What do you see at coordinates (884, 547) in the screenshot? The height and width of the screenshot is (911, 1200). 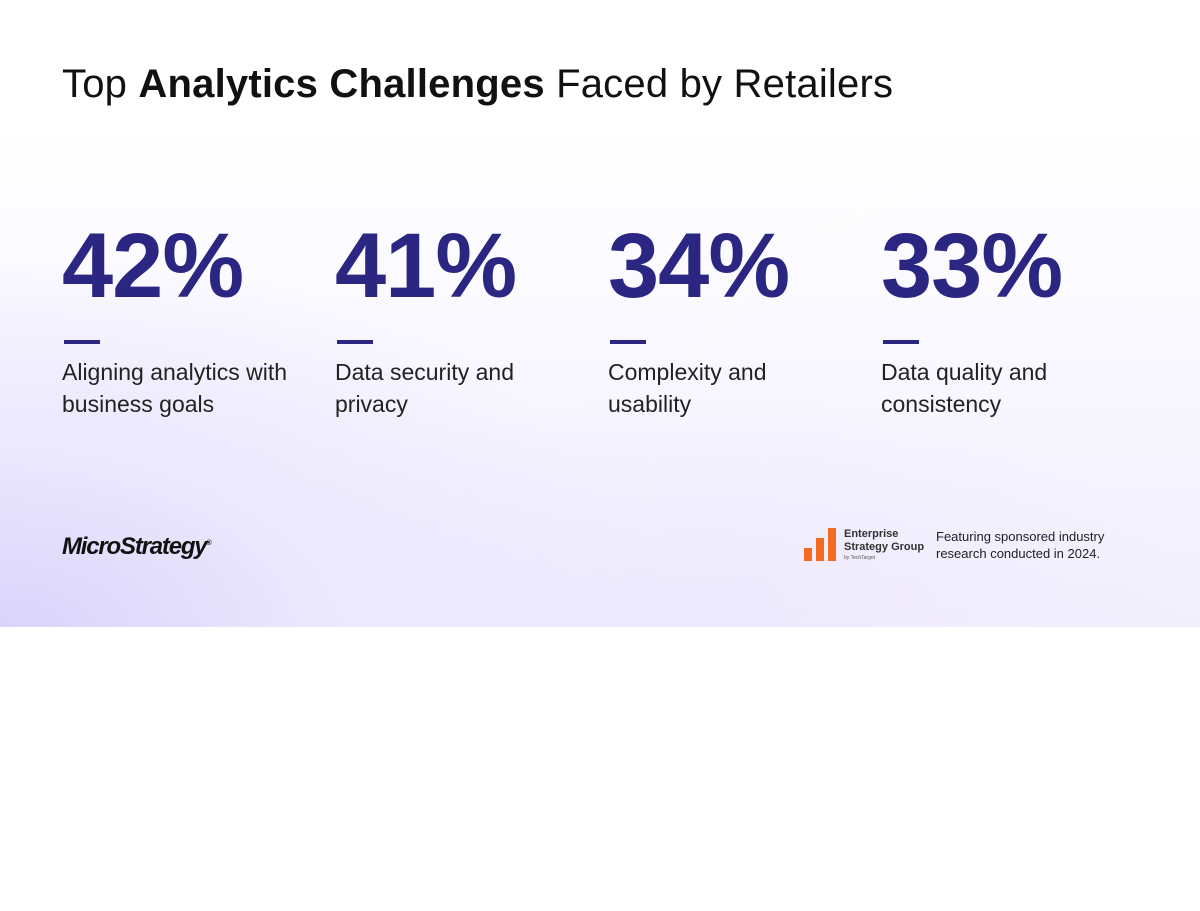 I see `esg-line2: Strategy Group` at bounding box center [884, 547].